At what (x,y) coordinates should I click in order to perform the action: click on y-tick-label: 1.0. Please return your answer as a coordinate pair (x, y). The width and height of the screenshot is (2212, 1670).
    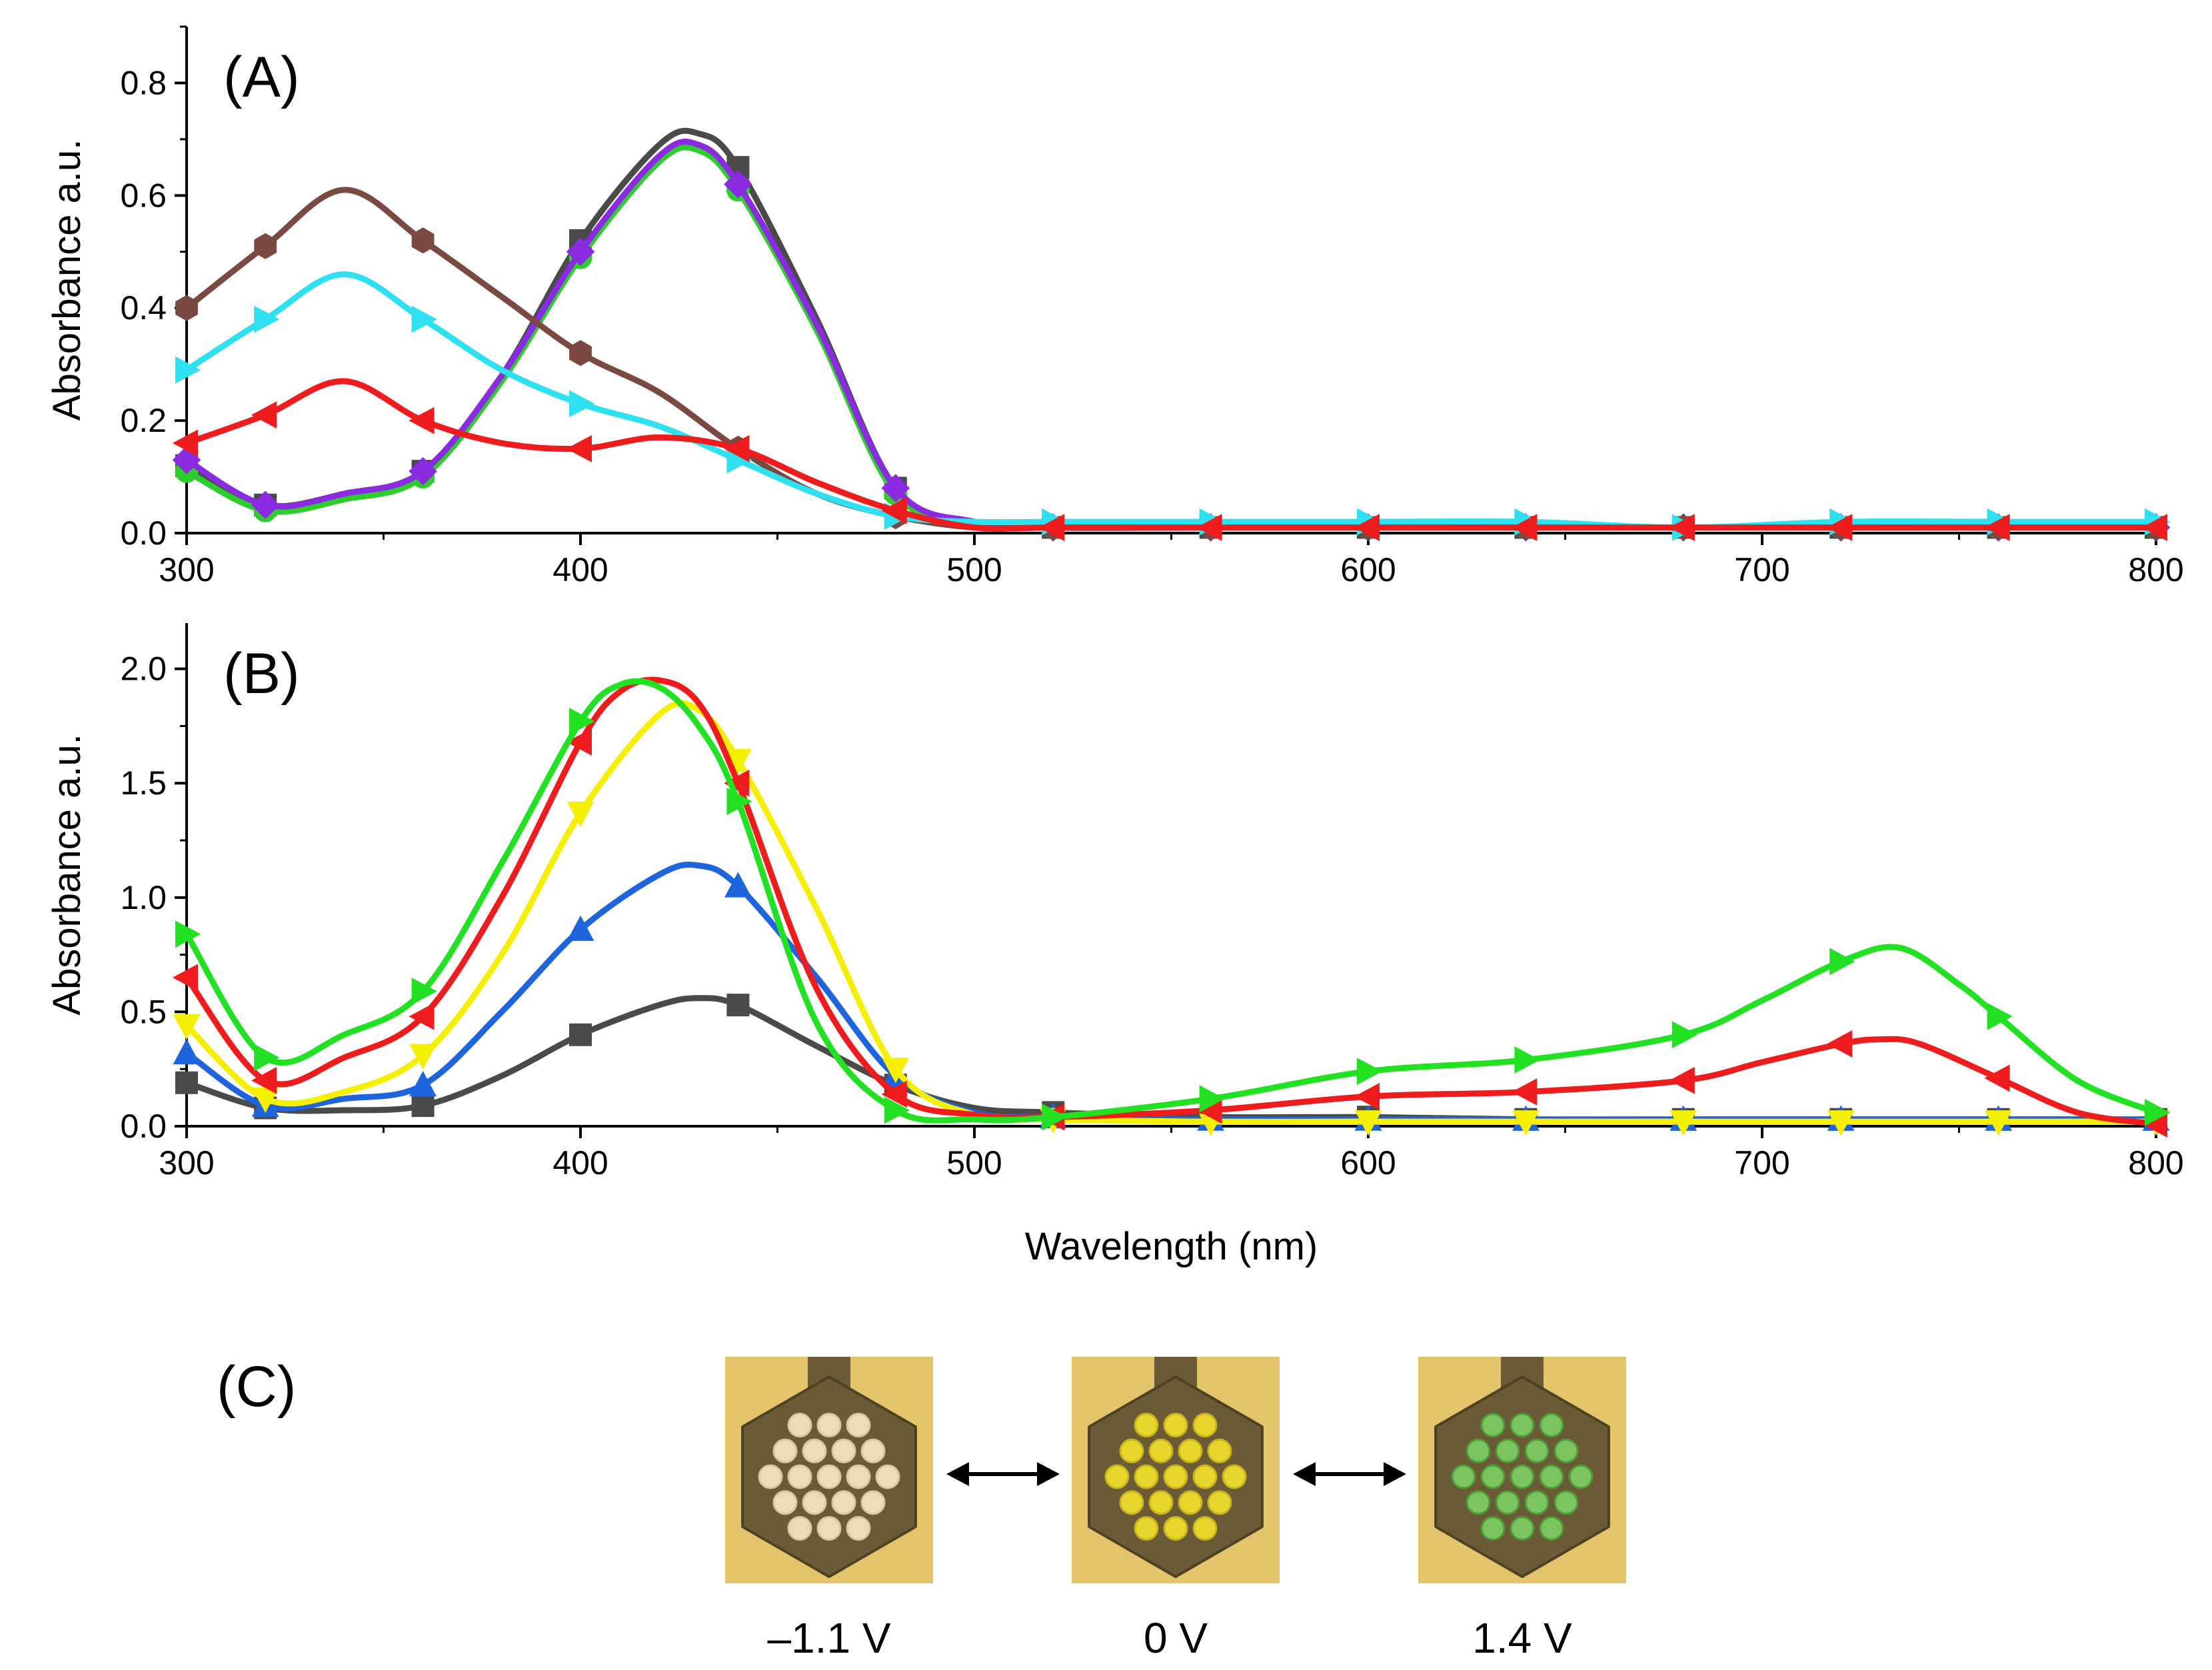
    Looking at the image, I should click on (143, 897).